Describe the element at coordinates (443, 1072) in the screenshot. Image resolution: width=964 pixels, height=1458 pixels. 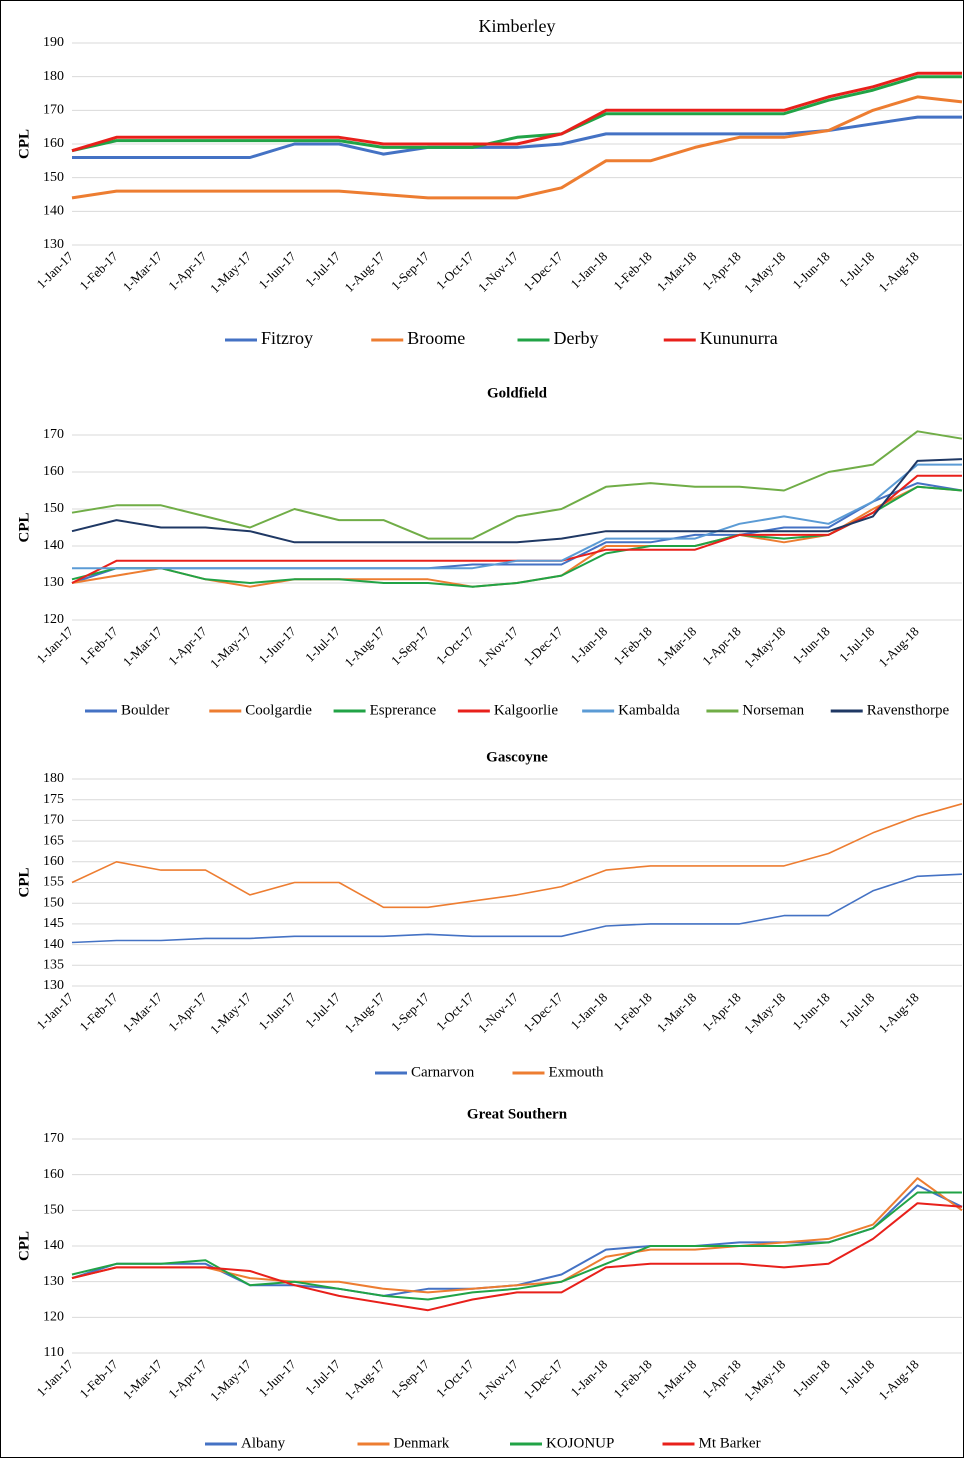
I see `legend-label: Carnarvon` at that location.